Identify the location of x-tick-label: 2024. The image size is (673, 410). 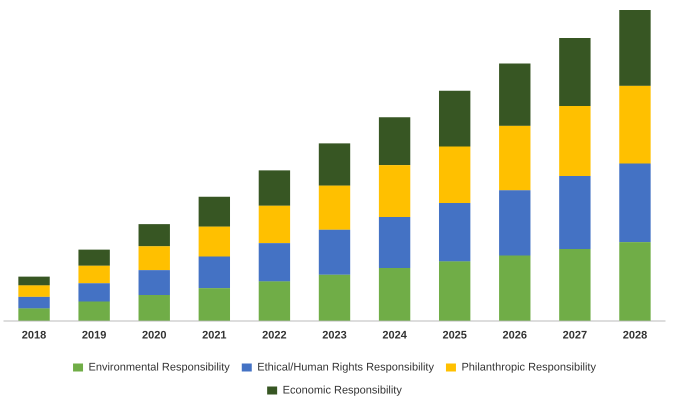
(395, 335).